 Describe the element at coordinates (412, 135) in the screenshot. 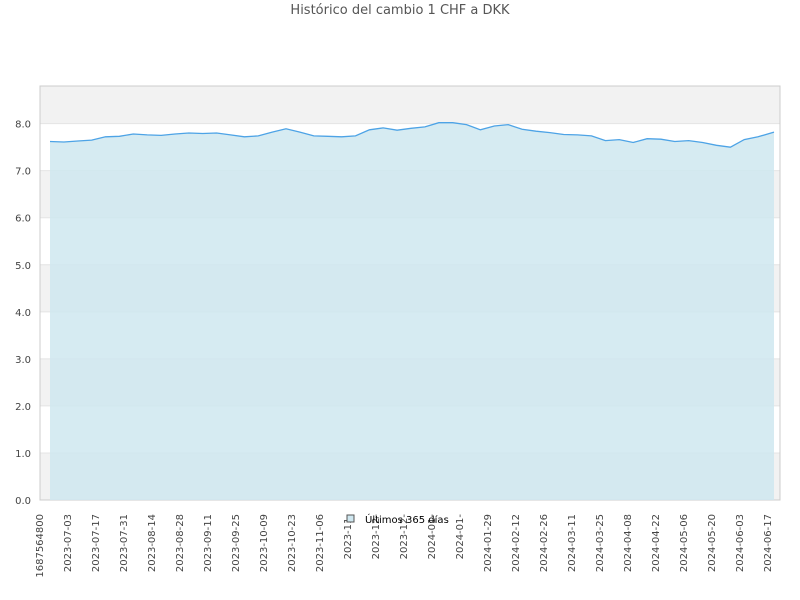

I see `series-line` at that location.